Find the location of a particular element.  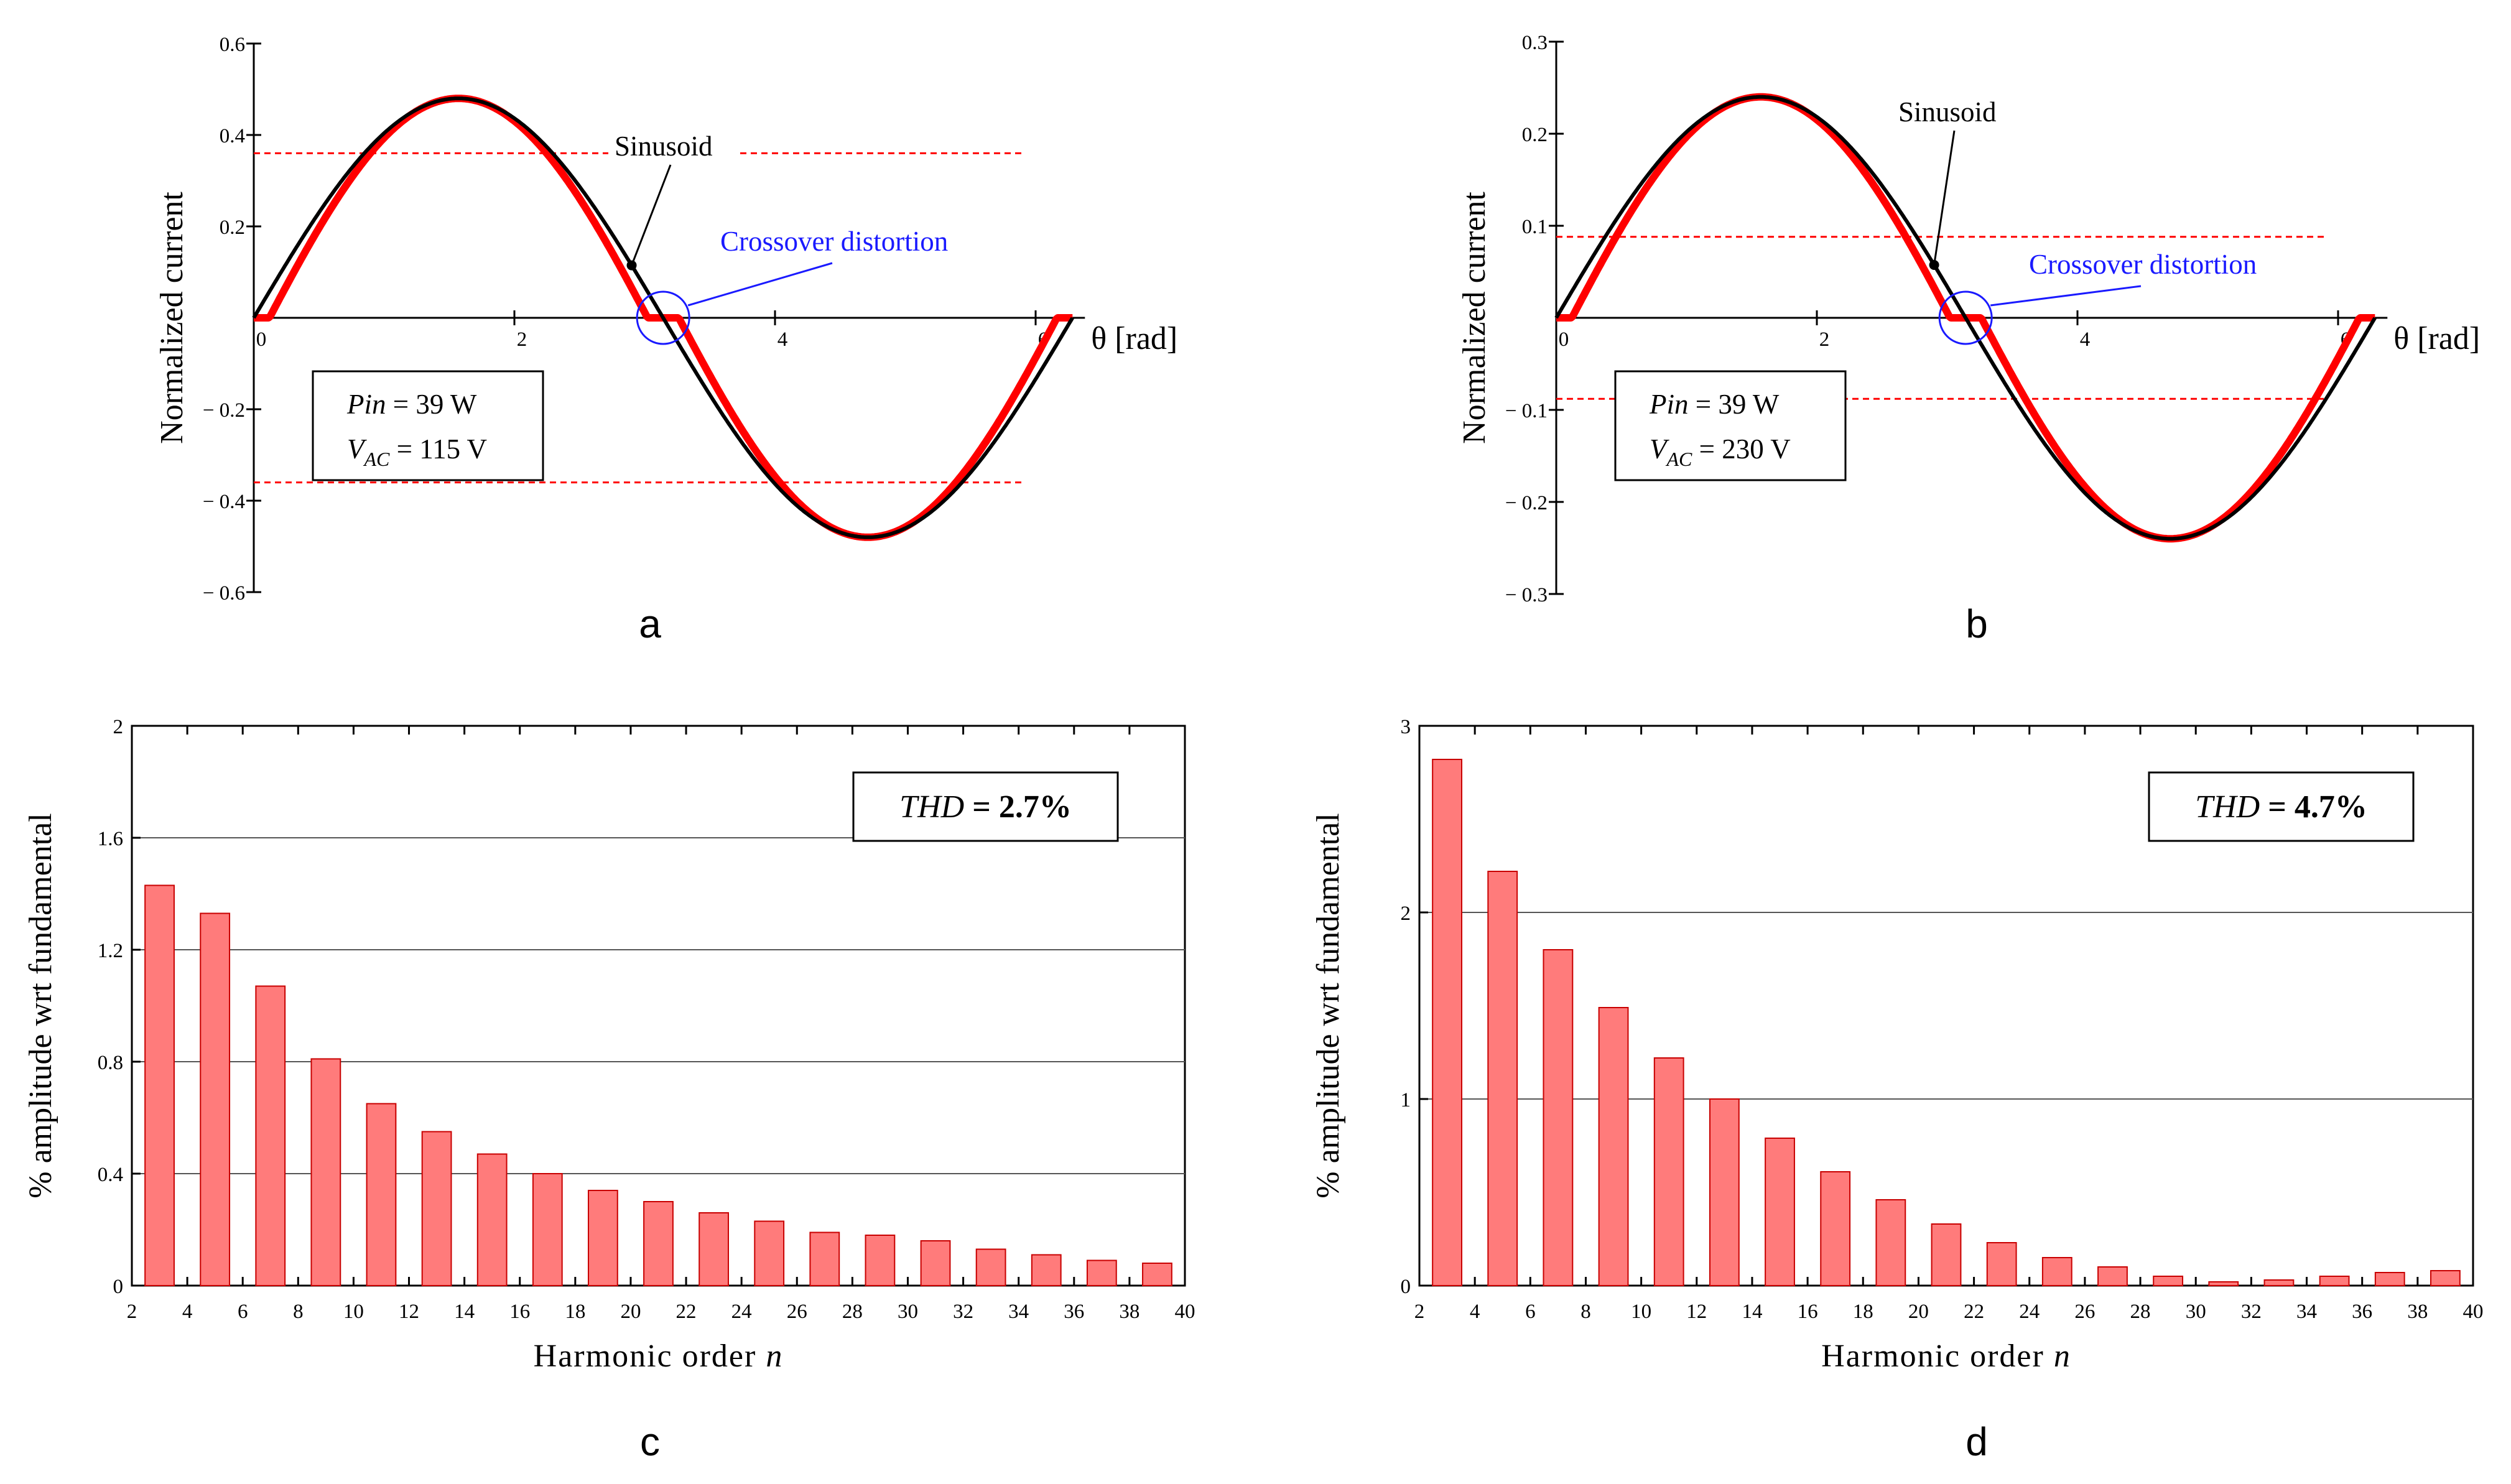

y-tick-label: 0 is located at coordinates (1406, 1287).